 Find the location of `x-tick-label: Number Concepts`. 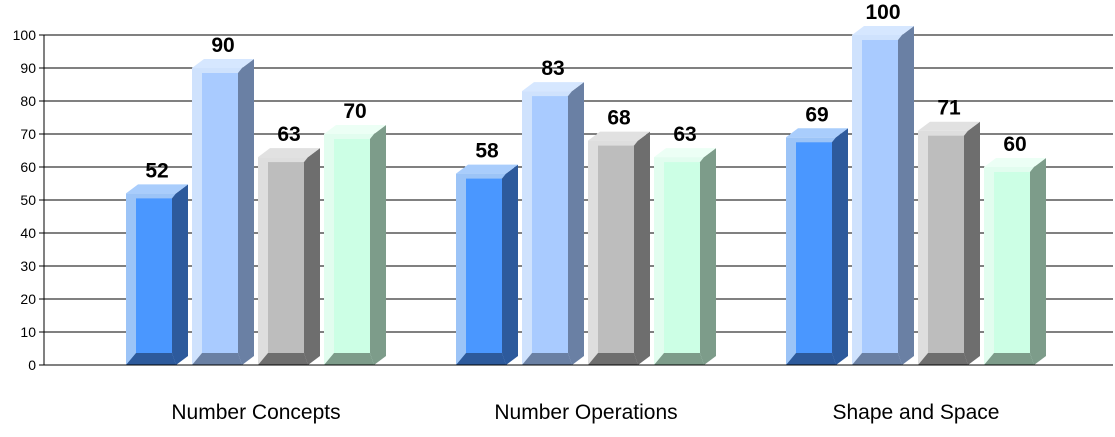

x-tick-label: Number Concepts is located at coordinates (255, 412).